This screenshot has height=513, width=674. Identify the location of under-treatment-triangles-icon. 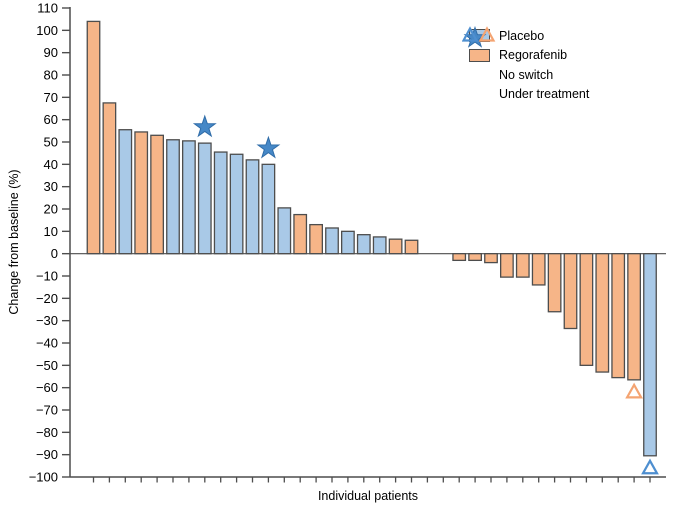
(479, 34).